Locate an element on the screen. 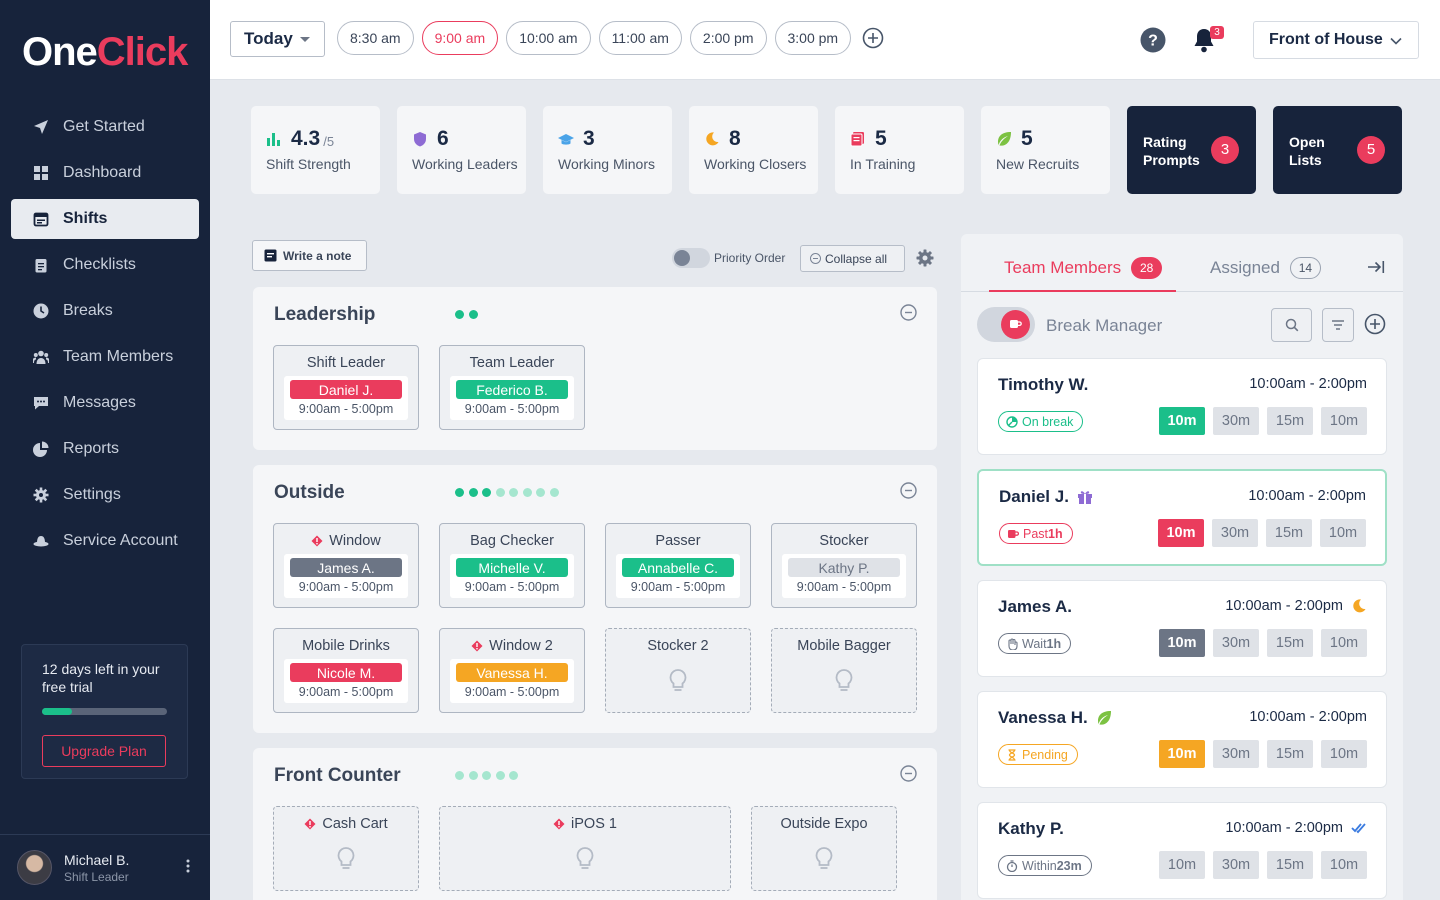 The image size is (1440, 900). rating-prompts-card: Rating Prompts 3 is located at coordinates (1191, 150).